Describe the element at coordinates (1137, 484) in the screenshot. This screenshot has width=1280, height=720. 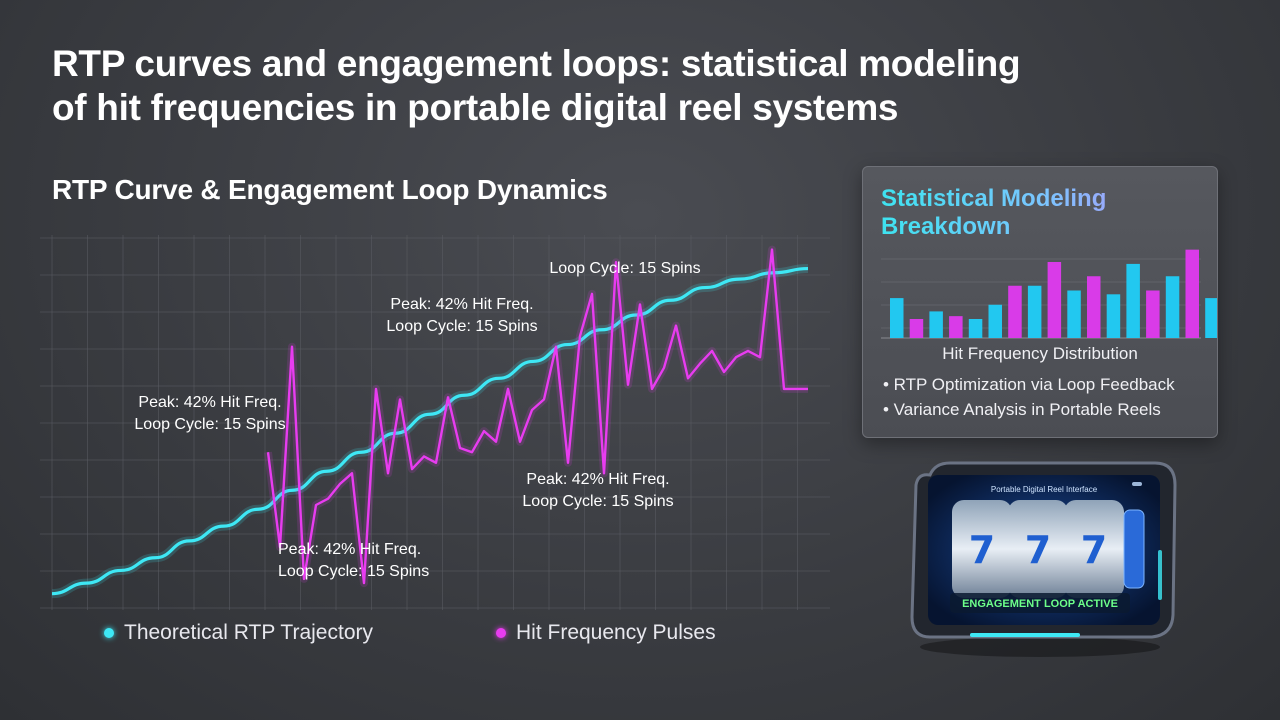
I see `battery-icon` at that location.